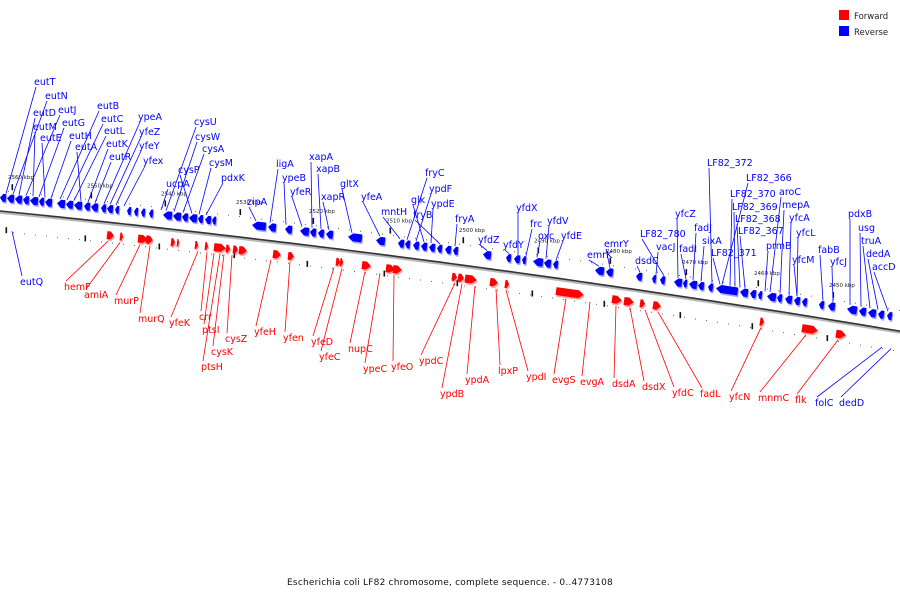 The image size is (900, 600). What do you see at coordinates (115, 131) in the screenshot?
I see `gene-label-eutl: eutL` at bounding box center [115, 131].